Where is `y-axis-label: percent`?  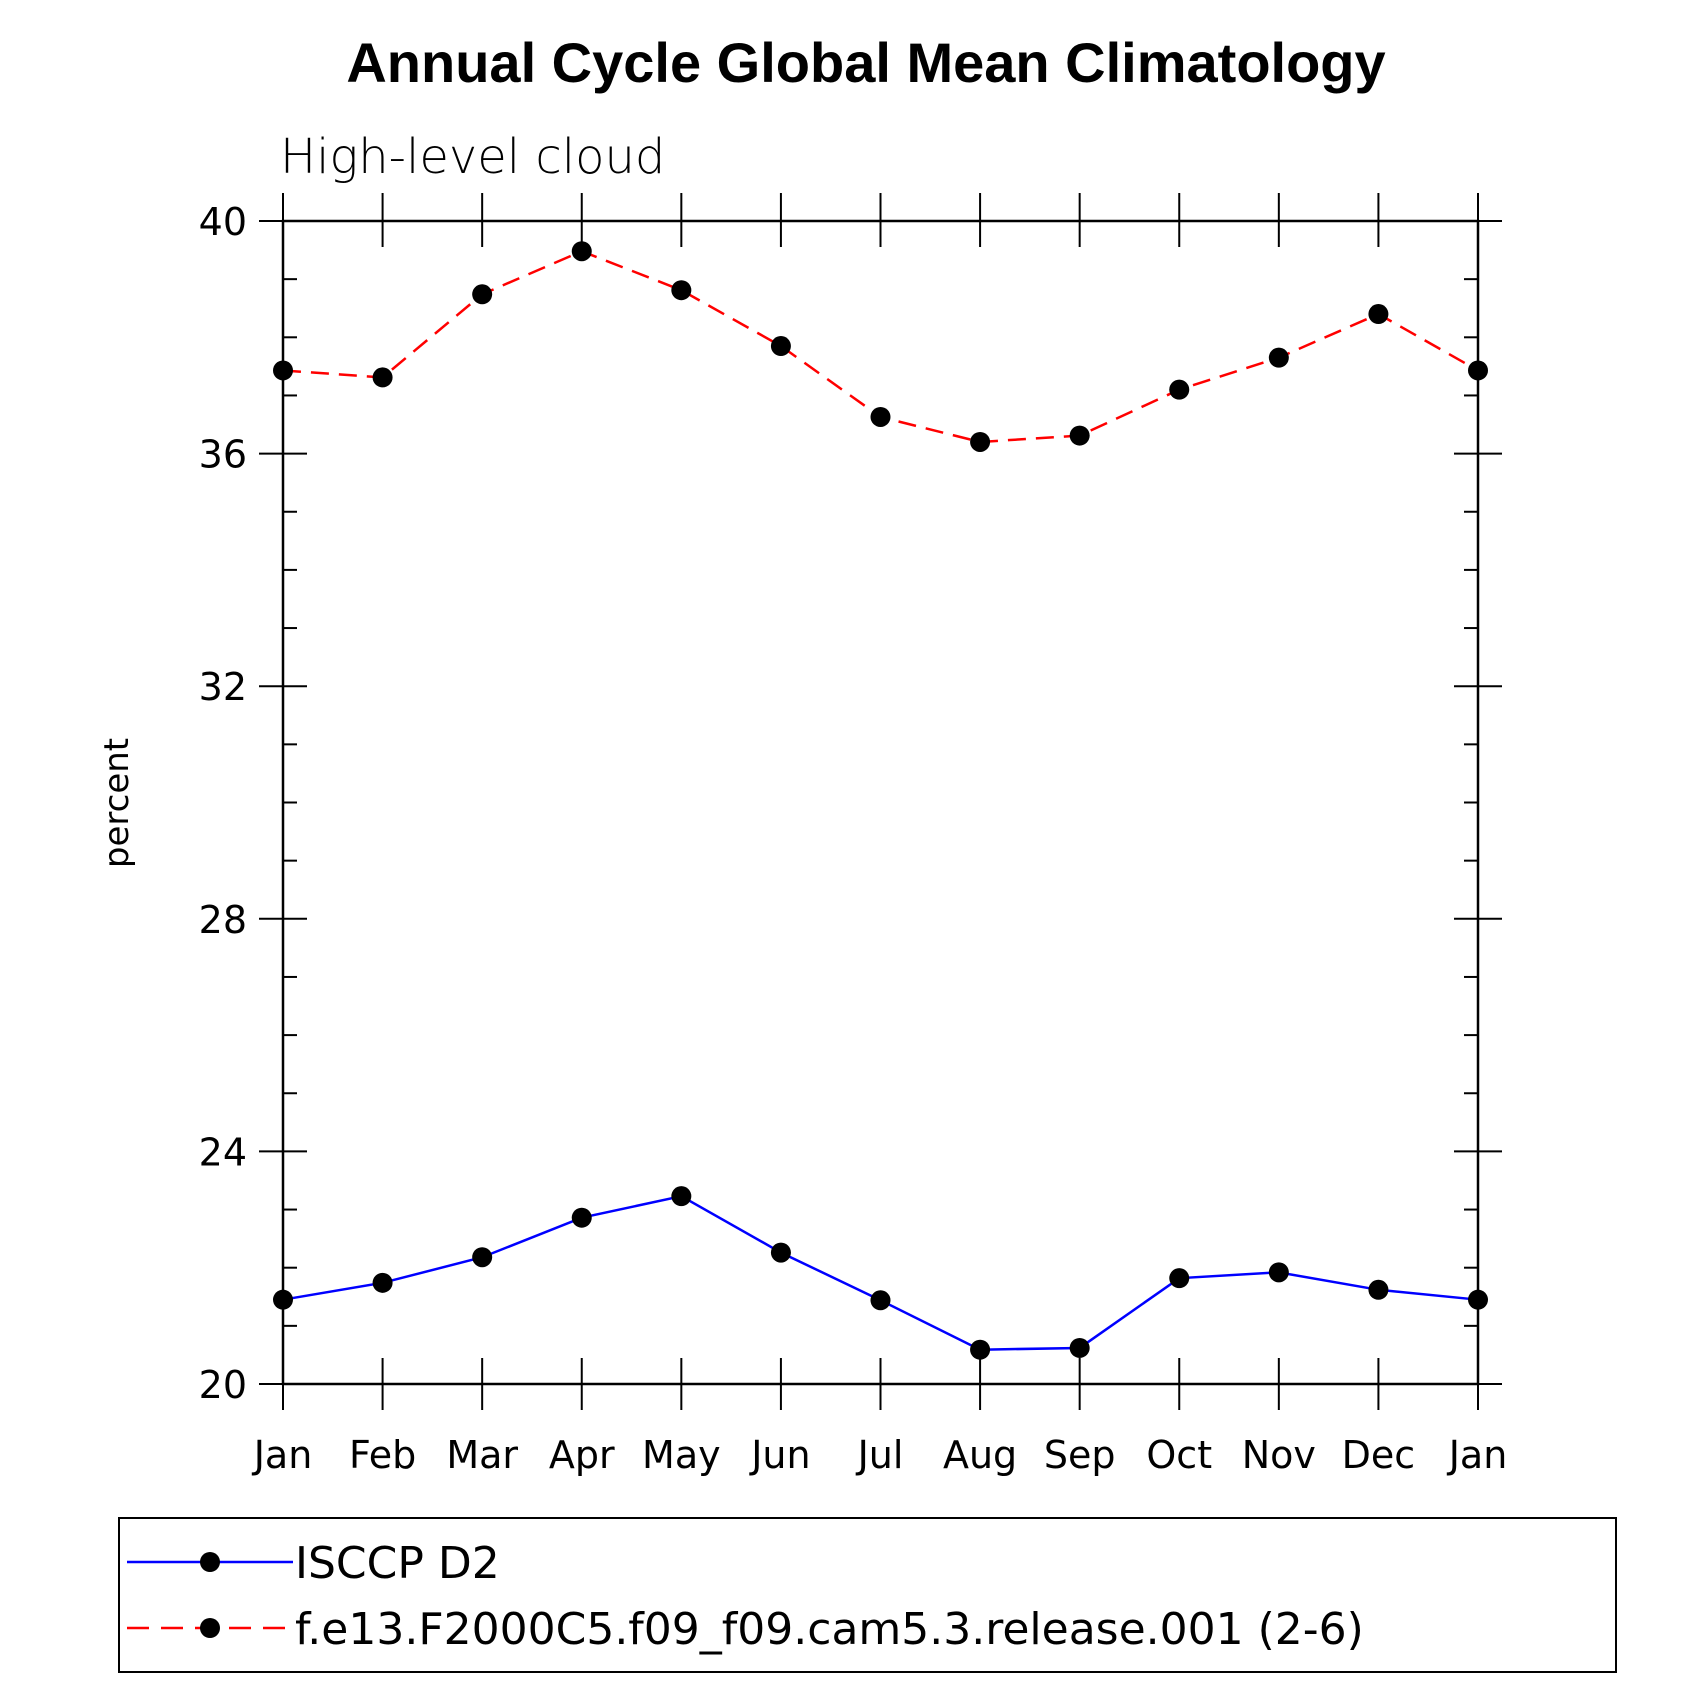 y-axis-label: percent is located at coordinates (117, 803).